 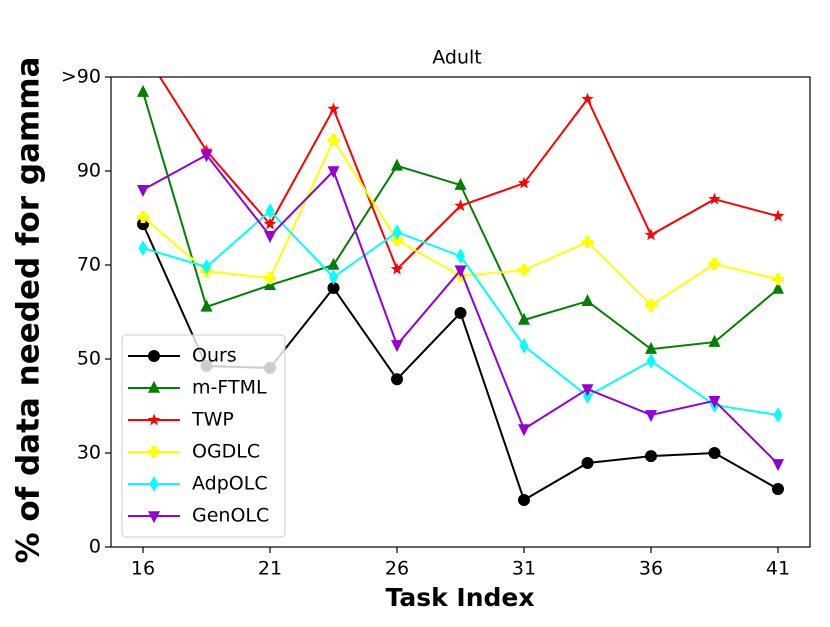 I want to click on x-tick-label: 31, so click(x=524, y=569).